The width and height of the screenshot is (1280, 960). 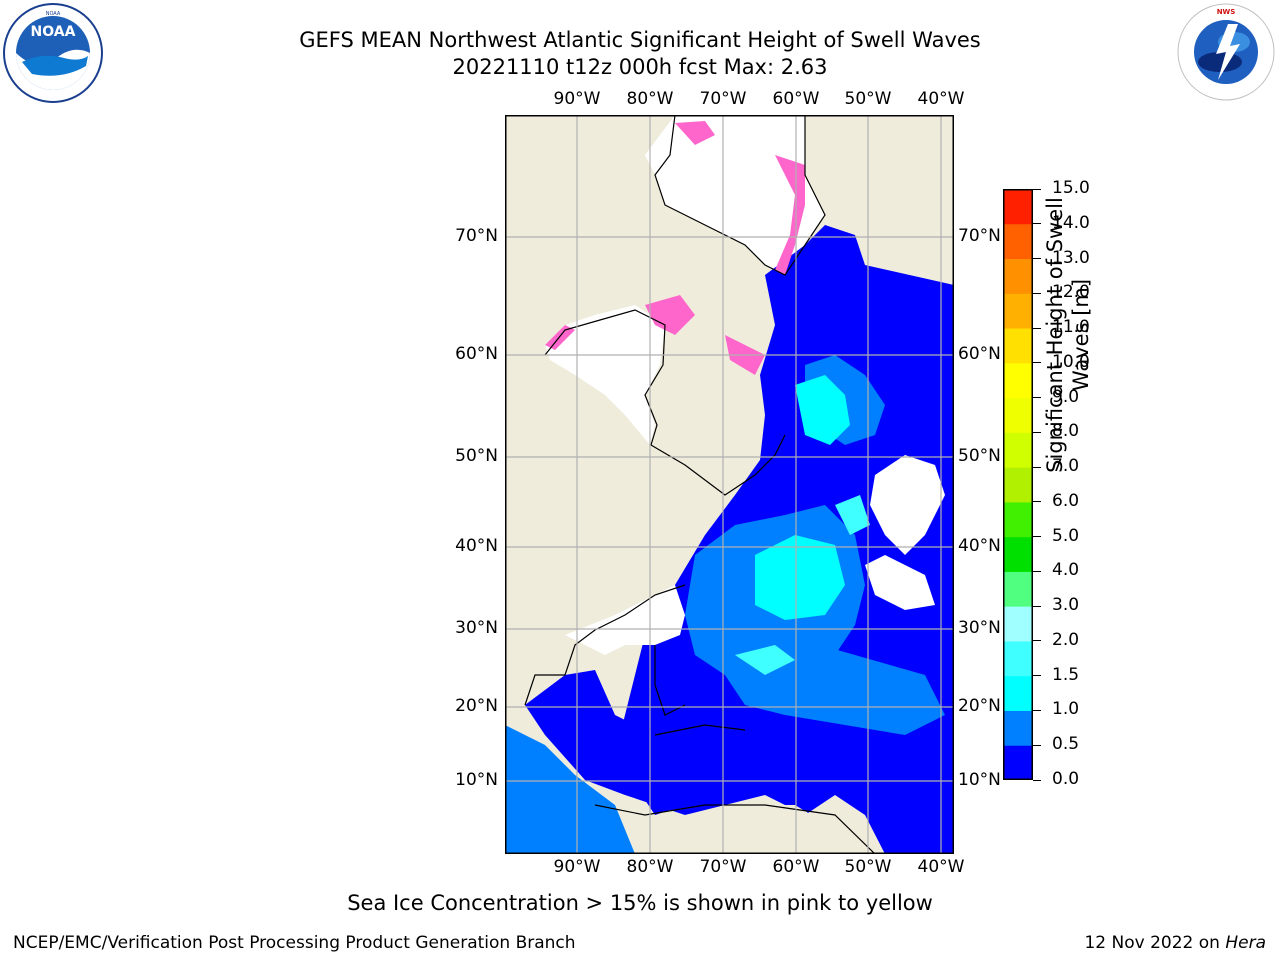 I want to click on lat-label-right: 70°N, so click(x=979, y=236).